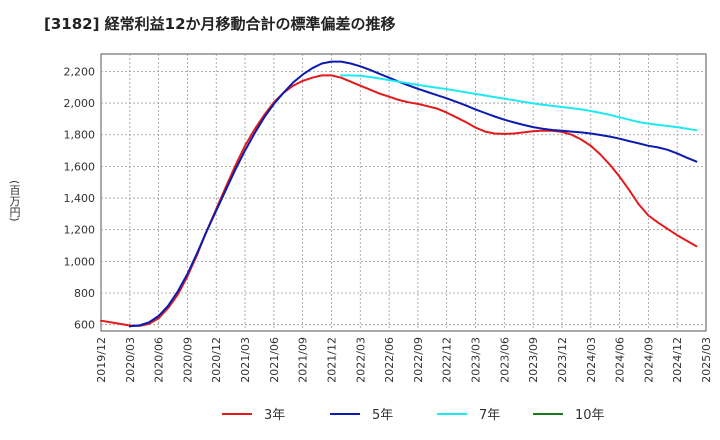 The width and height of the screenshot is (720, 440). I want to click on x-tick-label: 2021/06, so click(274, 360).